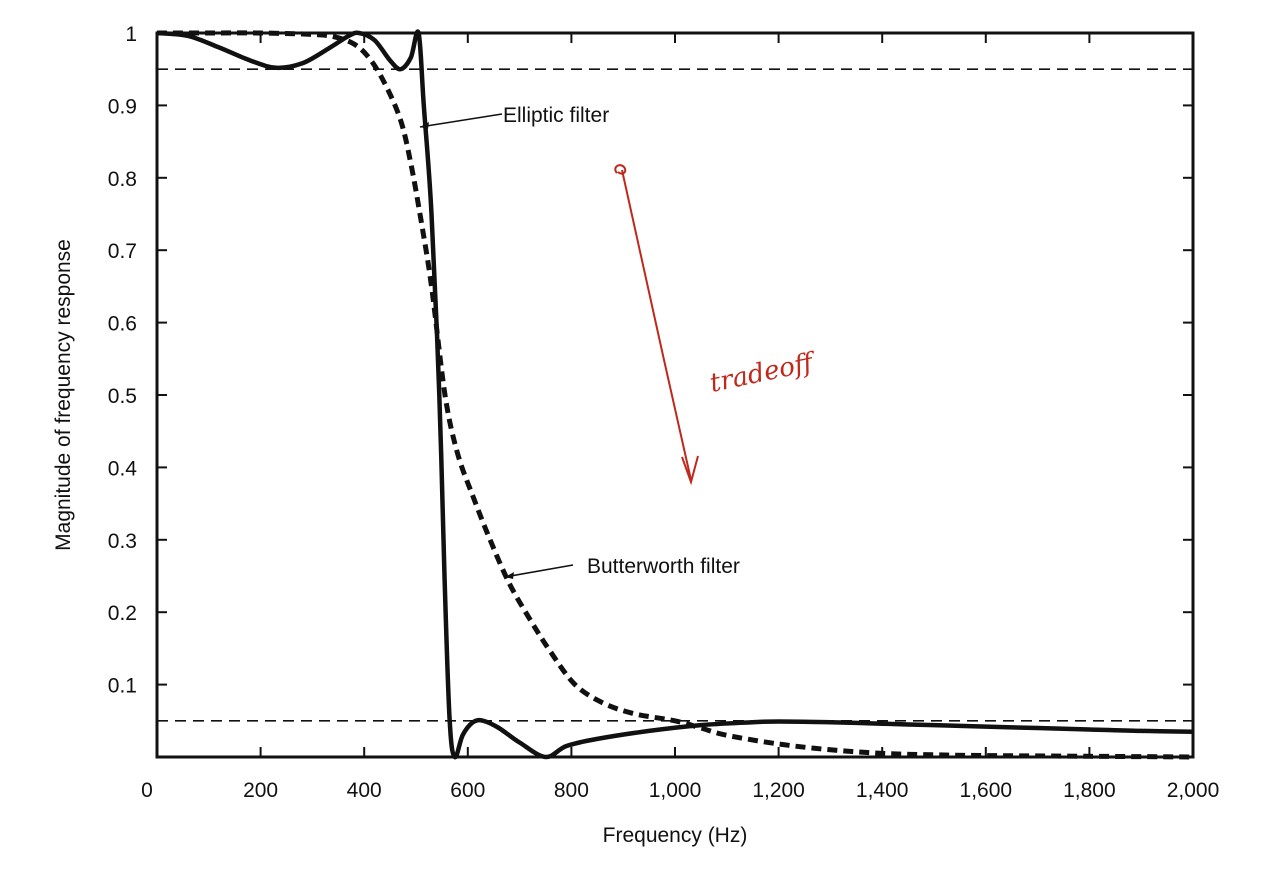 The image size is (1282, 882). Describe the element at coordinates (763, 373) in the screenshot. I see `tradeoff-label: tradeoff` at that location.